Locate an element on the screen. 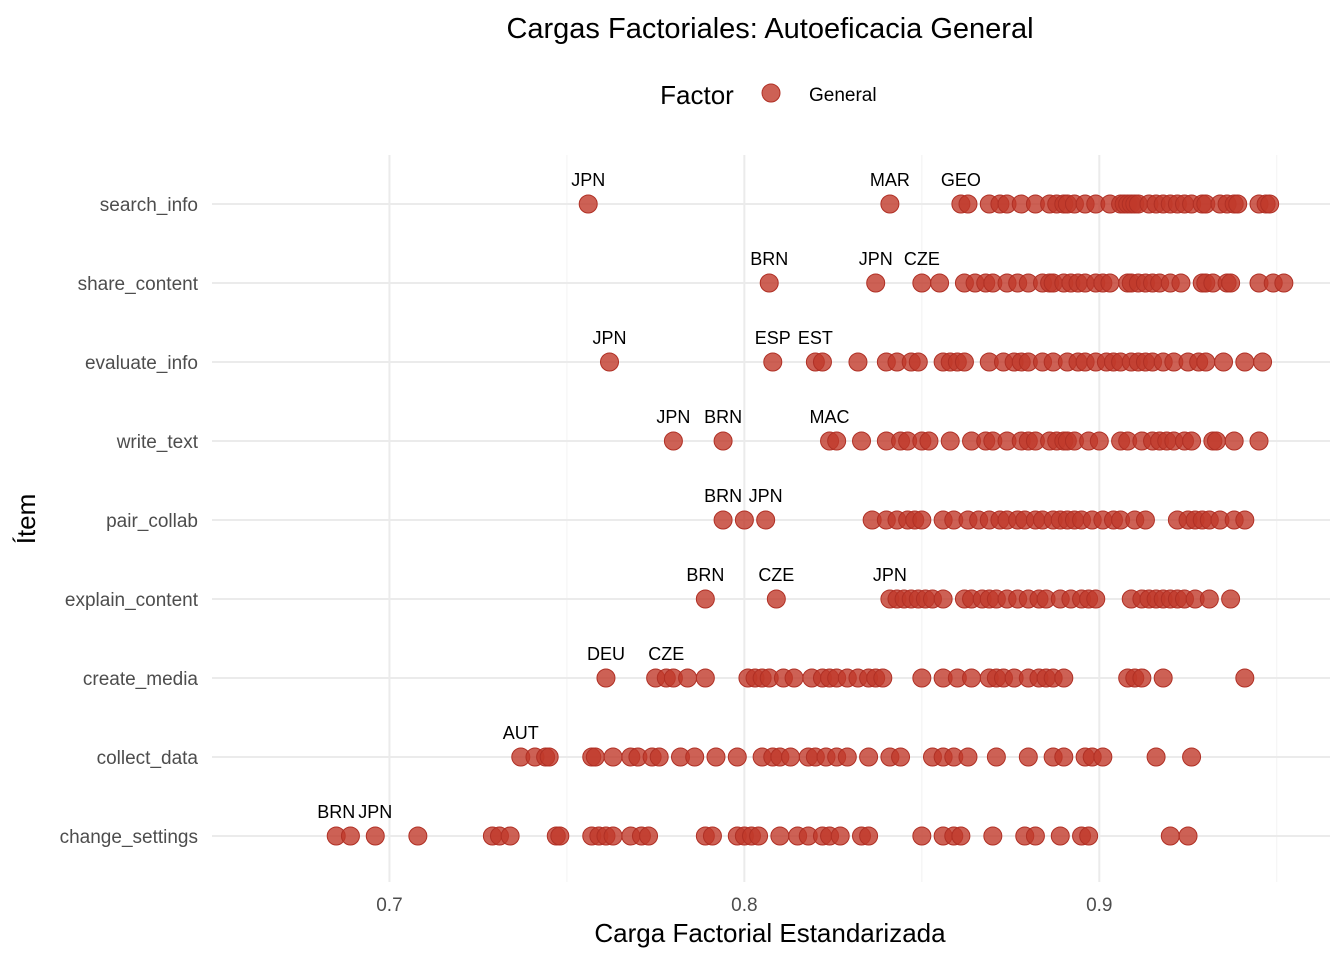 This screenshot has width=1344, height=960. y-tick-search-info: search_info is located at coordinates (149, 205).